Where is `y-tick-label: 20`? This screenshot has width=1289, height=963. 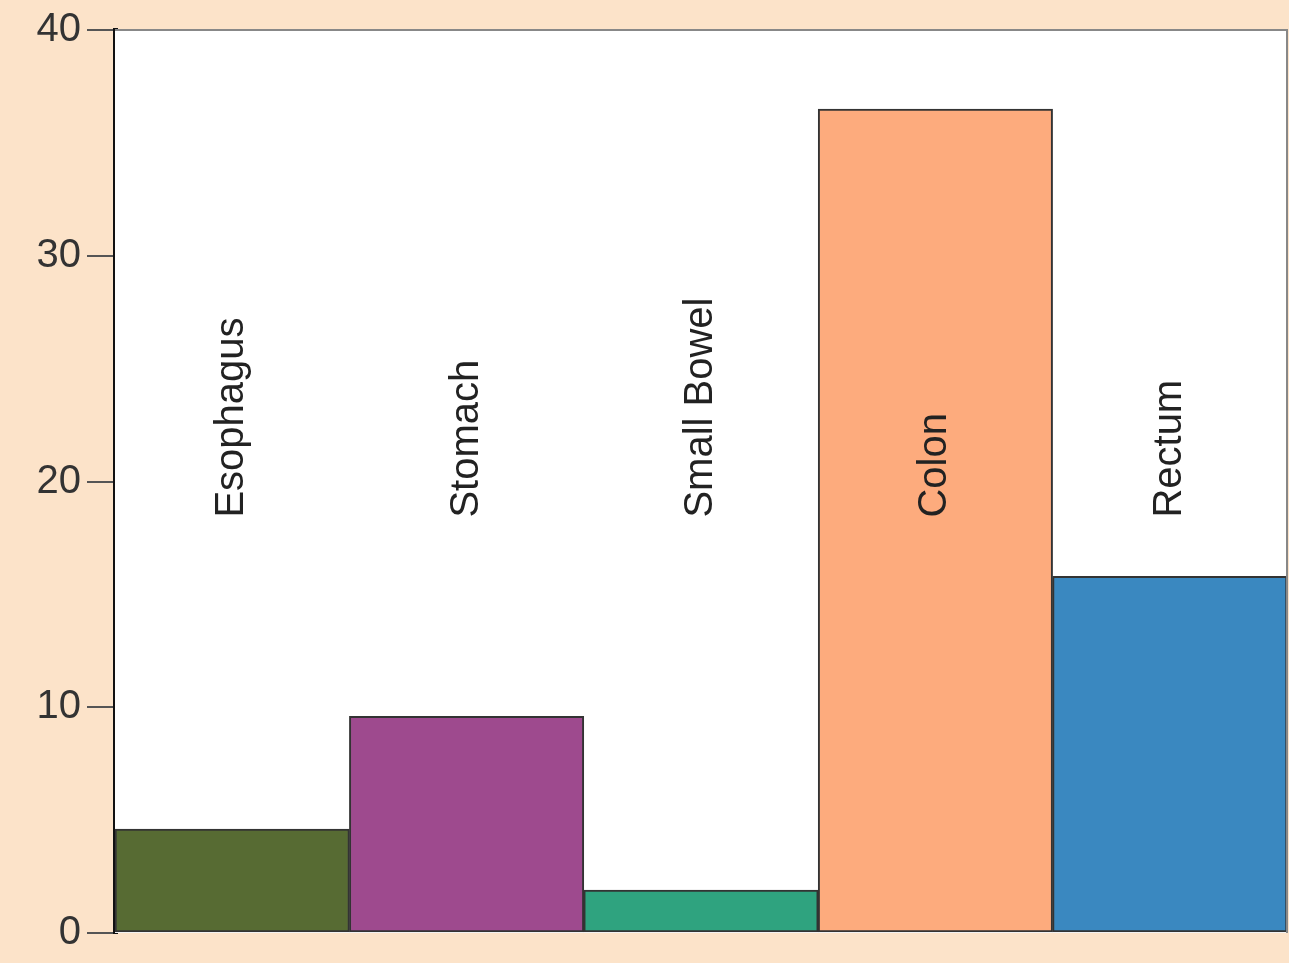
y-tick-label: 20 is located at coordinates (58, 478).